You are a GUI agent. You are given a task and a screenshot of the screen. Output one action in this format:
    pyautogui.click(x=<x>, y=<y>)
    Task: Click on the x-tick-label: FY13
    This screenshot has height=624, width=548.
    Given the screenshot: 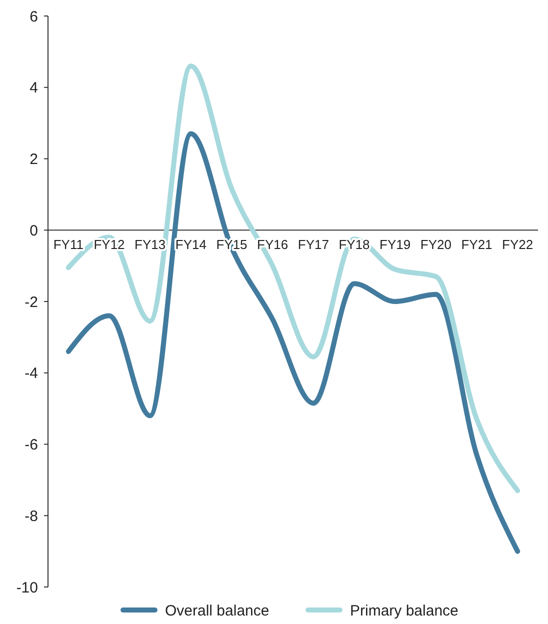 What is the action you would take?
    pyautogui.click(x=150, y=244)
    